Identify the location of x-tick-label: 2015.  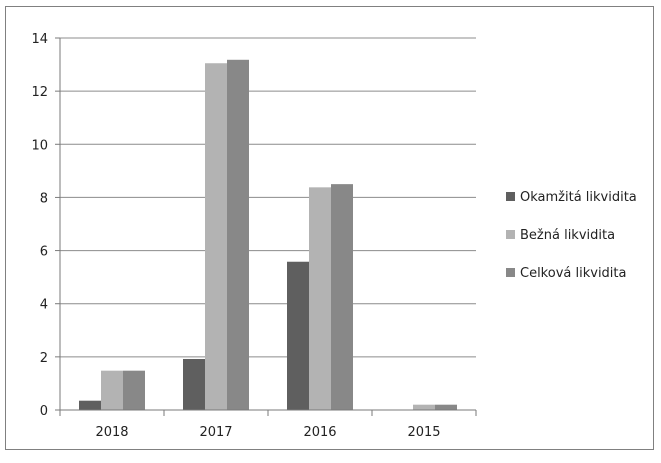
(423, 432).